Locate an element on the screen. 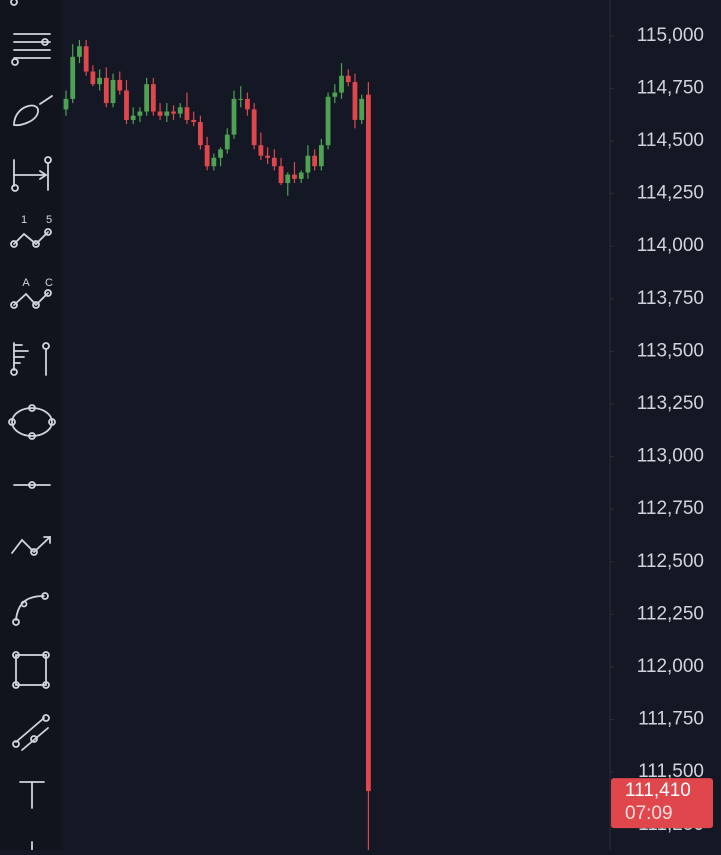  path-tool is located at coordinates (31, 546).